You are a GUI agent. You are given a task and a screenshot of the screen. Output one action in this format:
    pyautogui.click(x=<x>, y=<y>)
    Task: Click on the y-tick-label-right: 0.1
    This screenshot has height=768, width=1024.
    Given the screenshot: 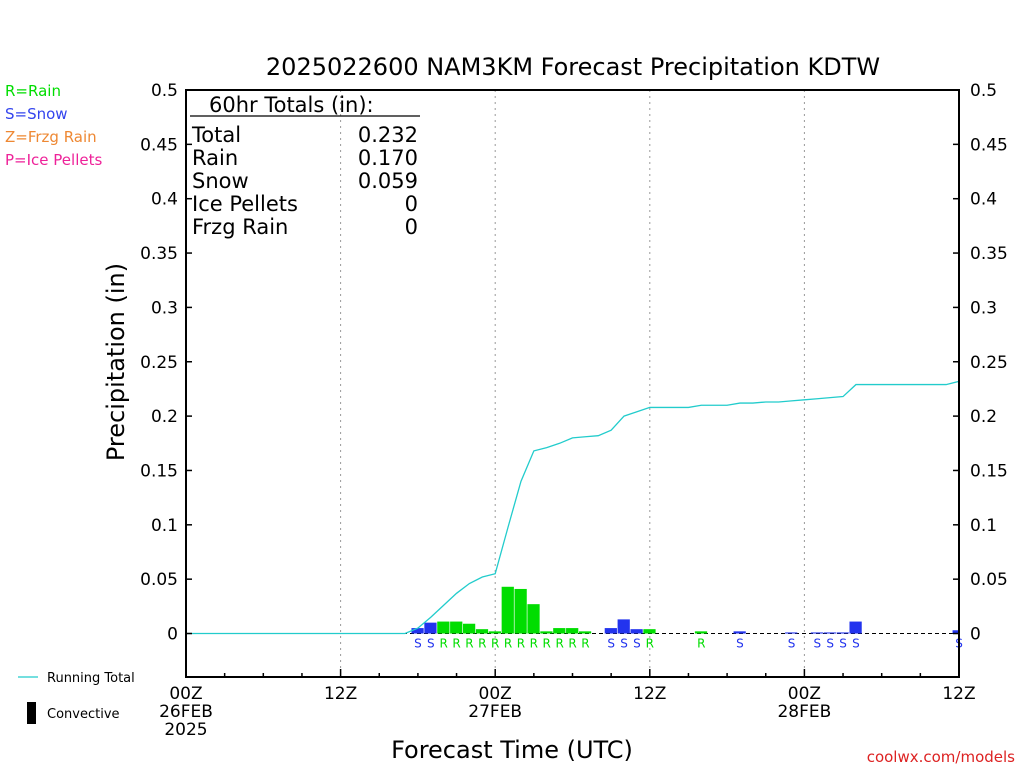 What is the action you would take?
    pyautogui.click(x=983, y=526)
    